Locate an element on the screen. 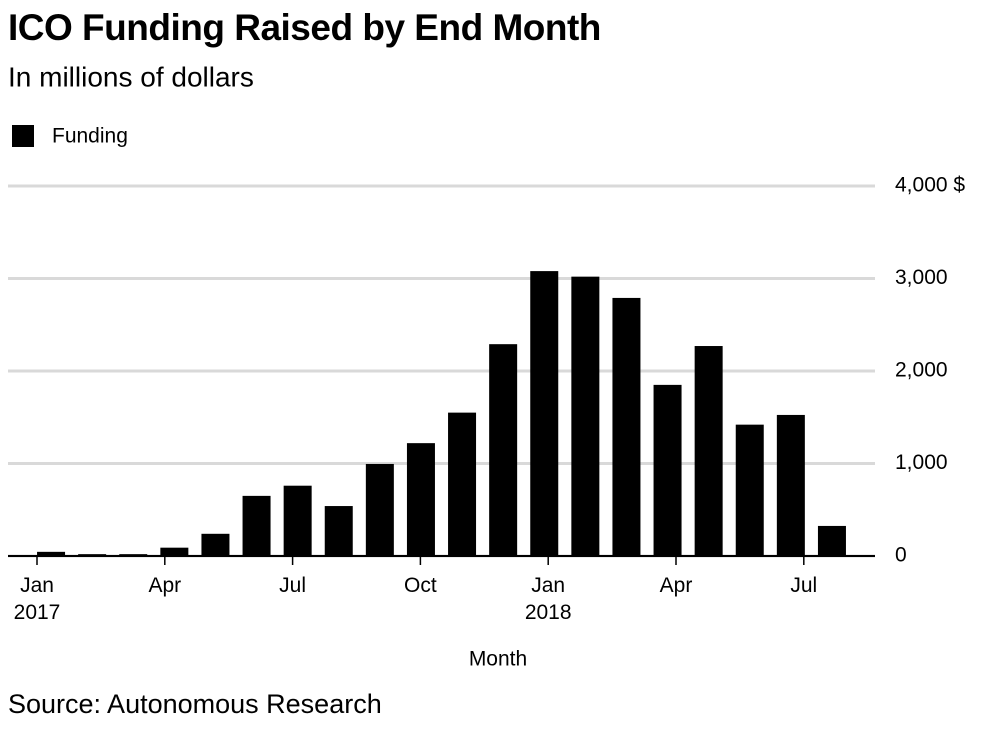  x-tick-label: Jan 2018 is located at coordinates (548, 599).